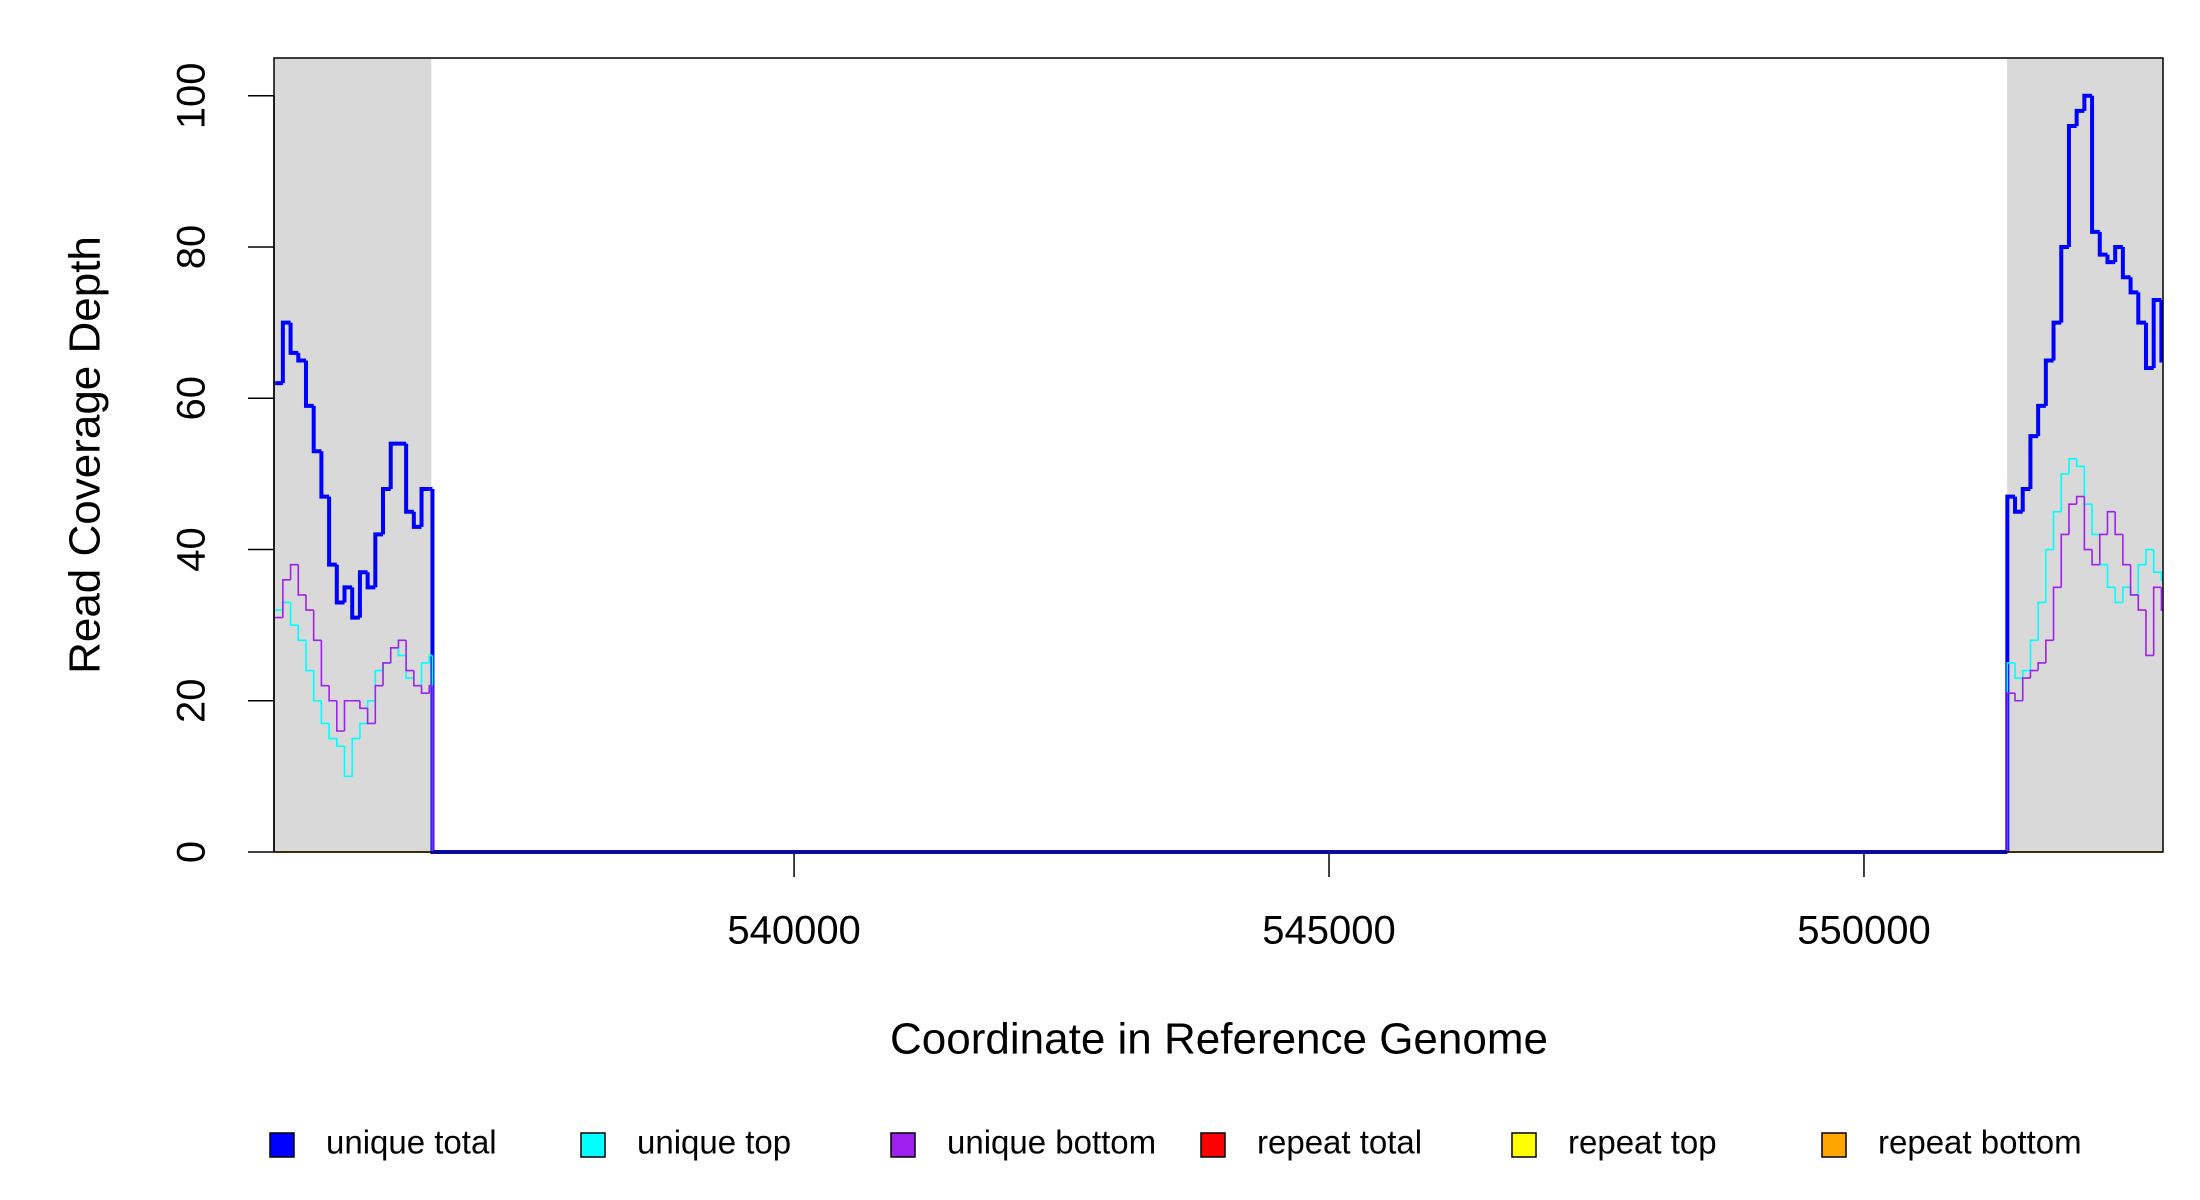 The width and height of the screenshot is (2200, 1200). I want to click on y-tick-label: 100, so click(192, 95).